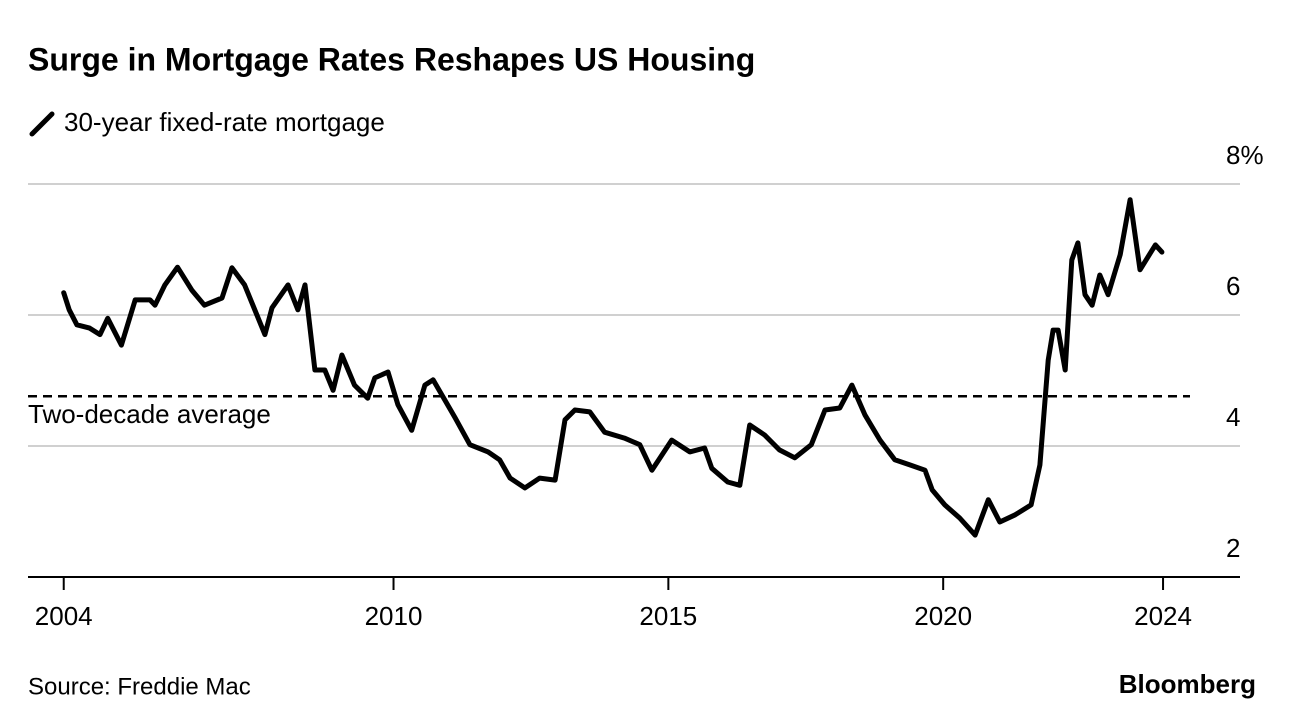  What do you see at coordinates (394, 616) in the screenshot?
I see `x-tick-label: 2010` at bounding box center [394, 616].